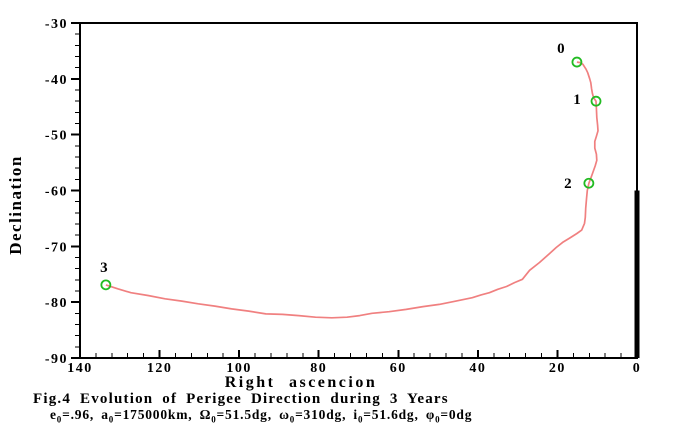 The image size is (673, 435). What do you see at coordinates (477, 368) in the screenshot?
I see `x-tick-label: 40` at bounding box center [477, 368].